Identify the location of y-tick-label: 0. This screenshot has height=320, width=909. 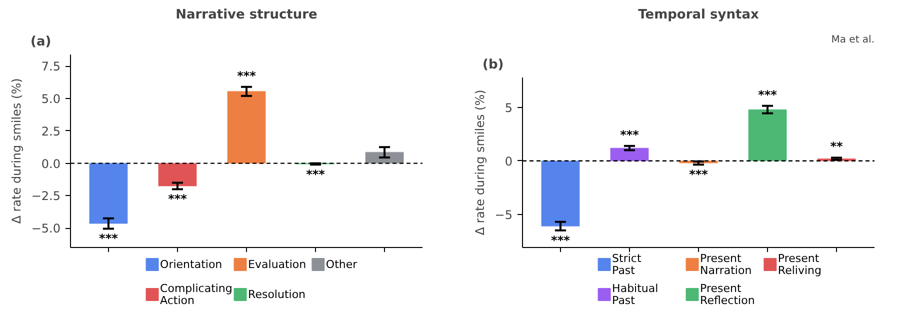
(508, 161).